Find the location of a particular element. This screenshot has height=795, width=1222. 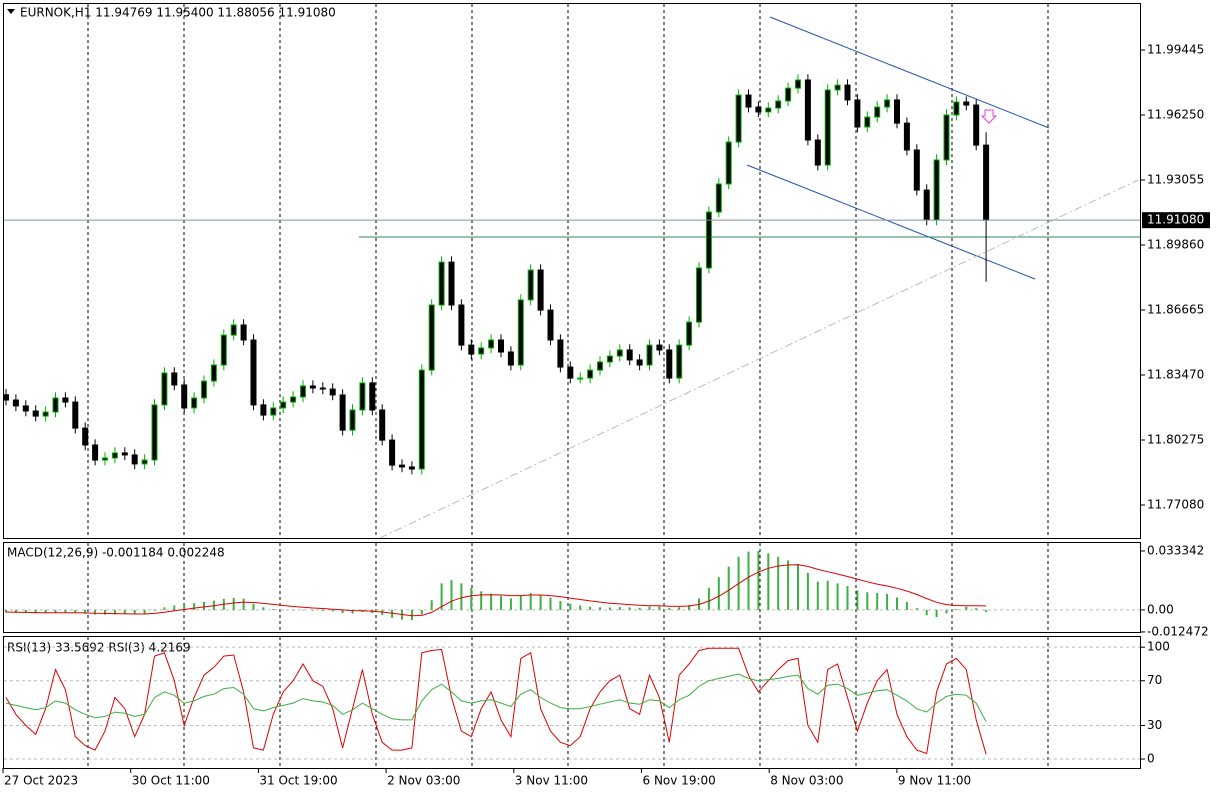

menu-triangle is located at coordinates (11, 11).